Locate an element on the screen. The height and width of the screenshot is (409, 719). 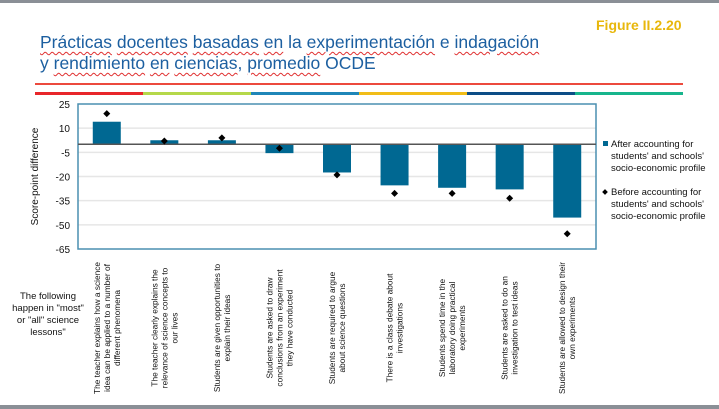
x-tick-label-line: explain their ideas is located at coordinates (227, 328).